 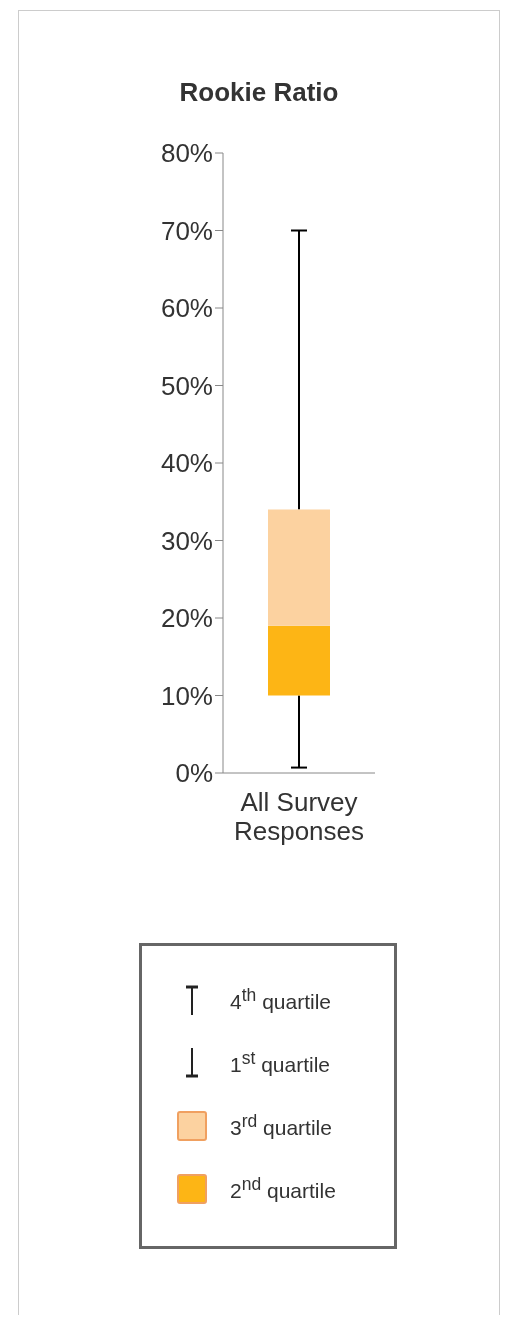 What do you see at coordinates (186, 463) in the screenshot?
I see `y-tick-label: 40%` at bounding box center [186, 463].